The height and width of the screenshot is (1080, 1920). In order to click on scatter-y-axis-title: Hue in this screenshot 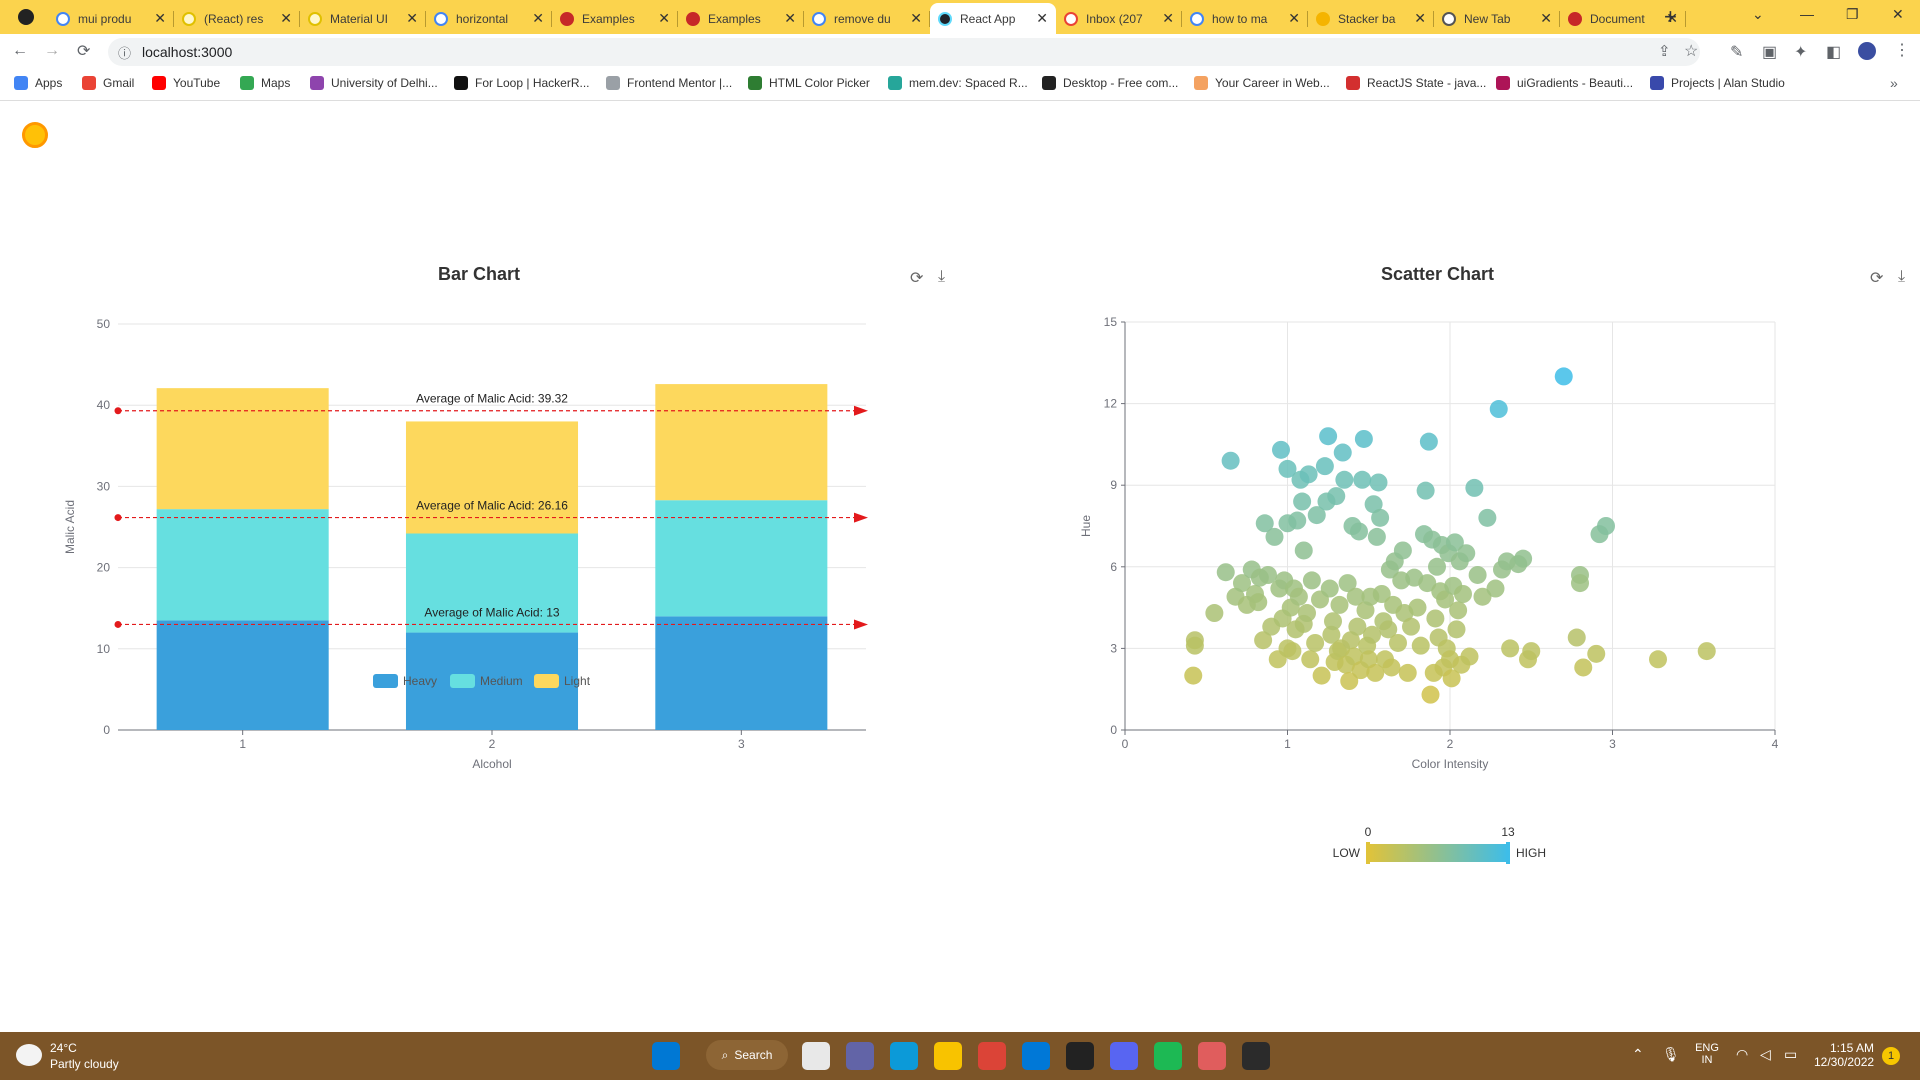, I will do `click(1086, 526)`.